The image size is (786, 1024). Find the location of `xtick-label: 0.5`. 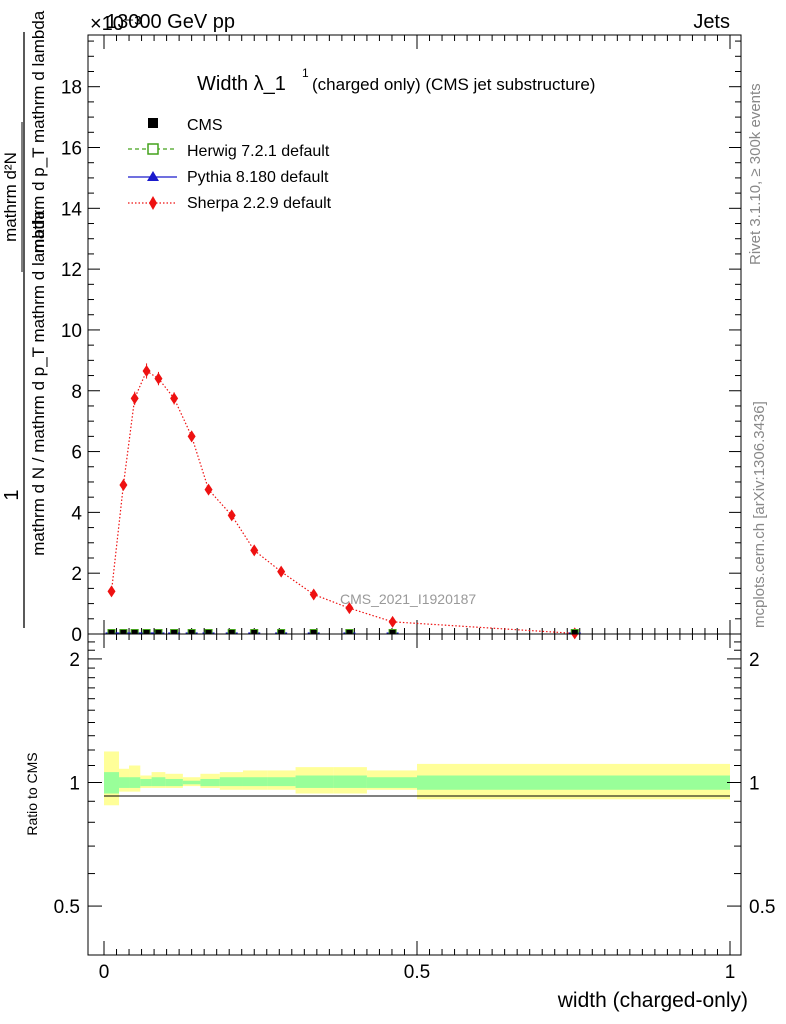

xtick-label: 0.5 is located at coordinates (417, 972).